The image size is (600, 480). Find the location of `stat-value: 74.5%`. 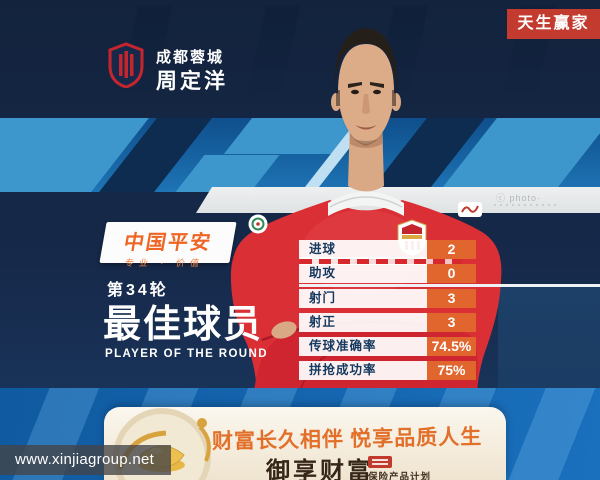

stat-value: 74.5% is located at coordinates (451, 346).